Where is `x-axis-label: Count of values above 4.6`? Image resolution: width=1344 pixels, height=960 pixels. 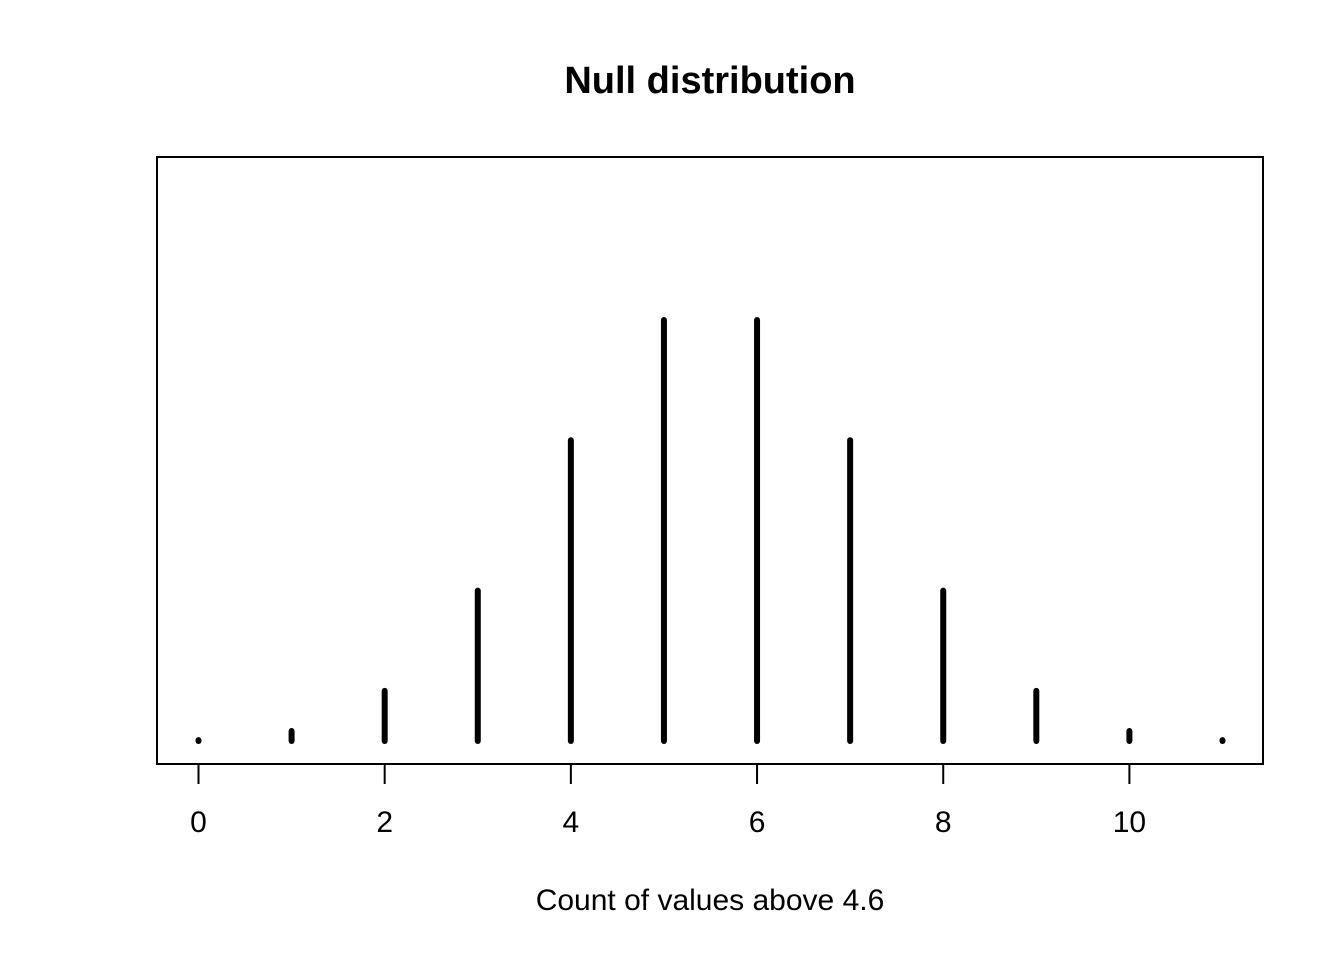 x-axis-label: Count of values above 4.6 is located at coordinates (710, 900).